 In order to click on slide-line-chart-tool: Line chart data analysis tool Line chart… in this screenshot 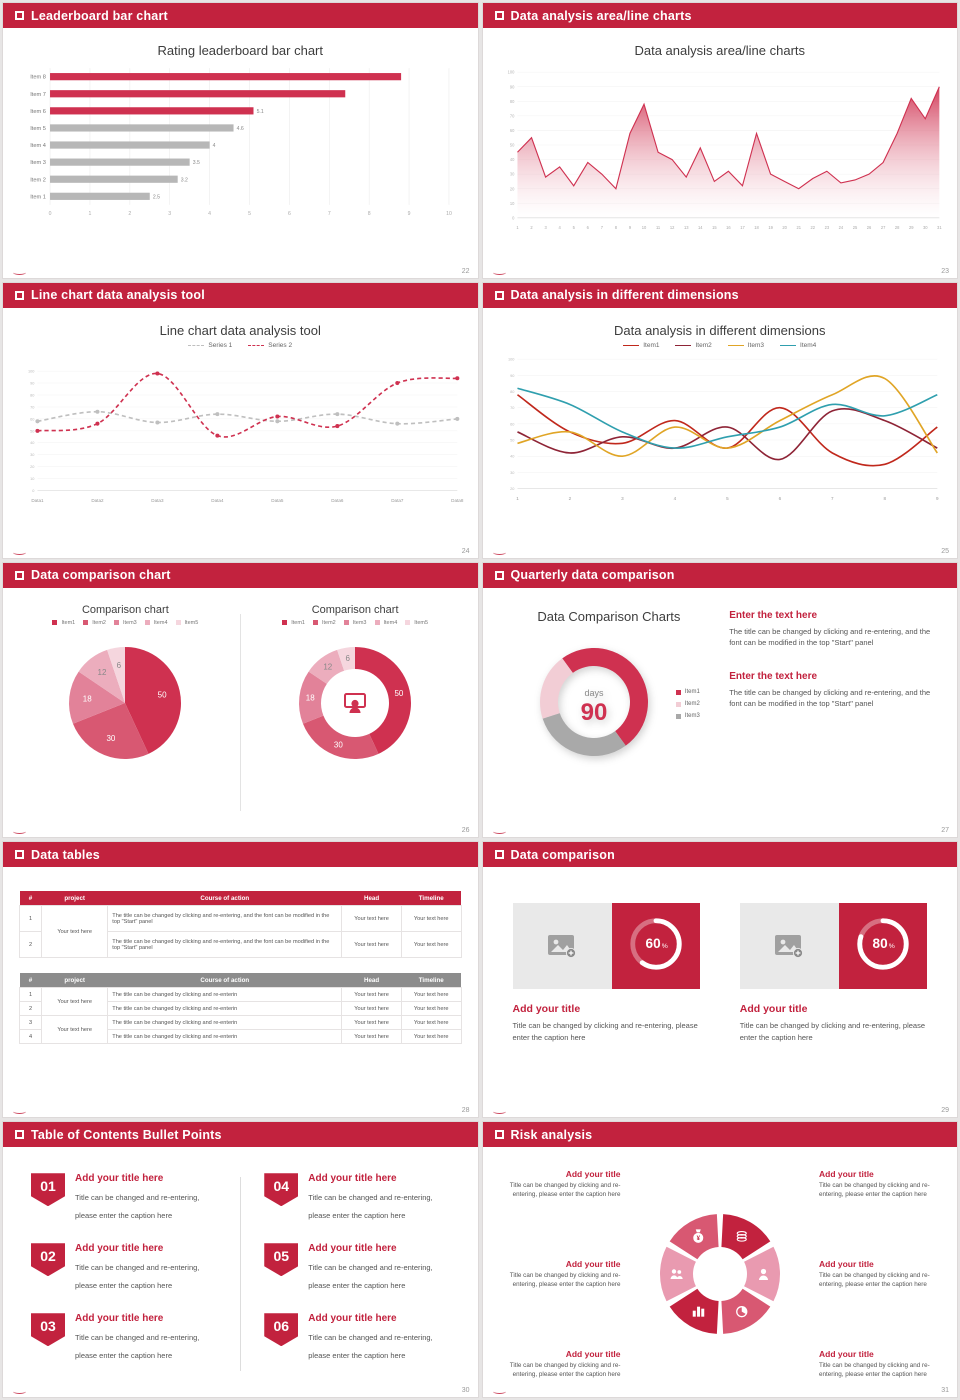, I will do `click(240, 420)`.